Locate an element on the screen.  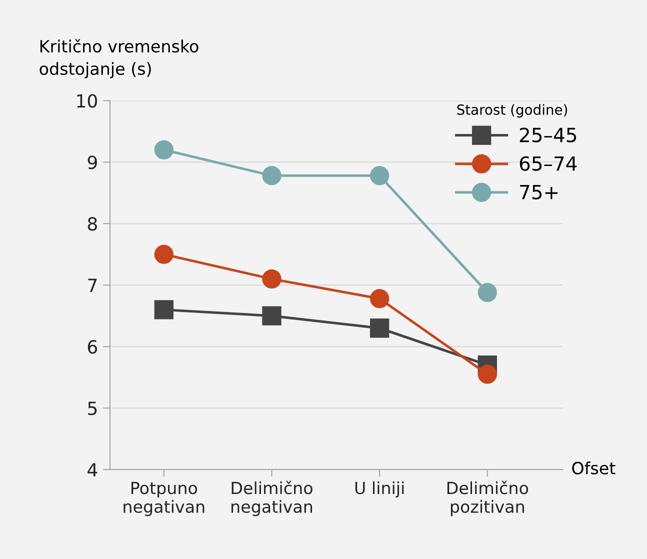
y-tick-label: 5 is located at coordinates (92, 409).